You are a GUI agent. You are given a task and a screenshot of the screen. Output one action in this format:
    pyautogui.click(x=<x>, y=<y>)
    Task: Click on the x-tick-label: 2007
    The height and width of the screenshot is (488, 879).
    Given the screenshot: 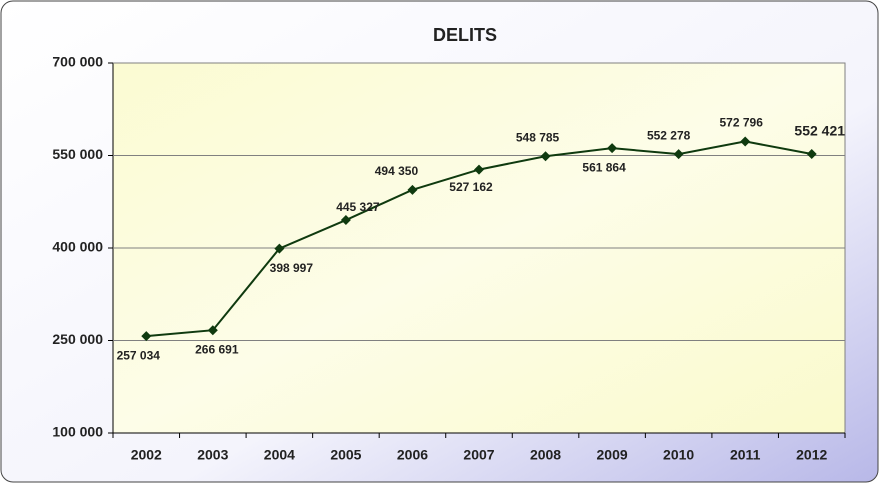 What is the action you would take?
    pyautogui.click(x=478, y=455)
    